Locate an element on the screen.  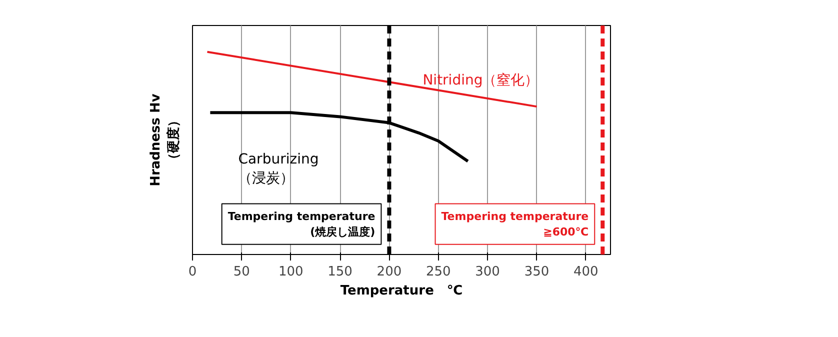
text: Carburizing （浸炭） is located at coordinates (278, 168).